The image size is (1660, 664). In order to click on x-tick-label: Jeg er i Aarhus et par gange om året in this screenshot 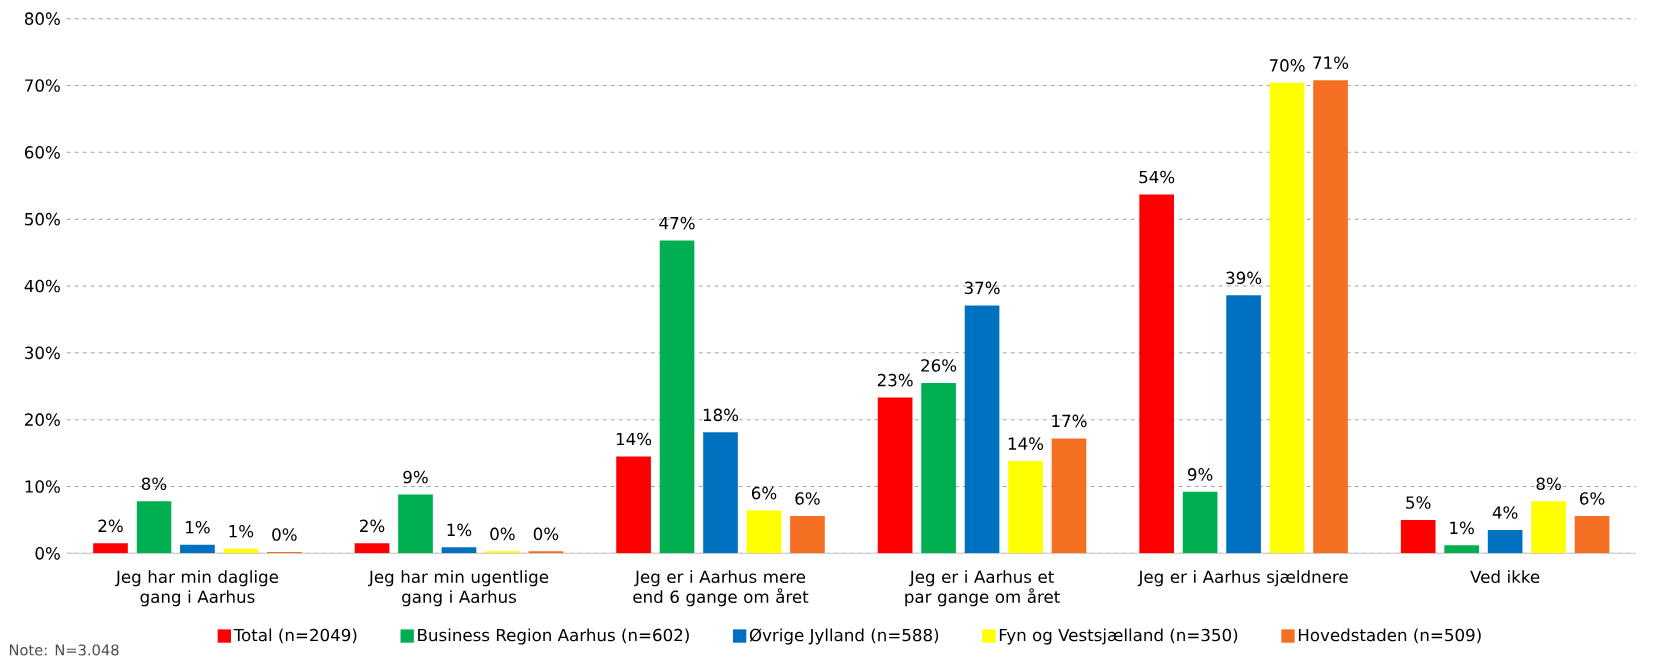, I will do `click(982, 588)`.